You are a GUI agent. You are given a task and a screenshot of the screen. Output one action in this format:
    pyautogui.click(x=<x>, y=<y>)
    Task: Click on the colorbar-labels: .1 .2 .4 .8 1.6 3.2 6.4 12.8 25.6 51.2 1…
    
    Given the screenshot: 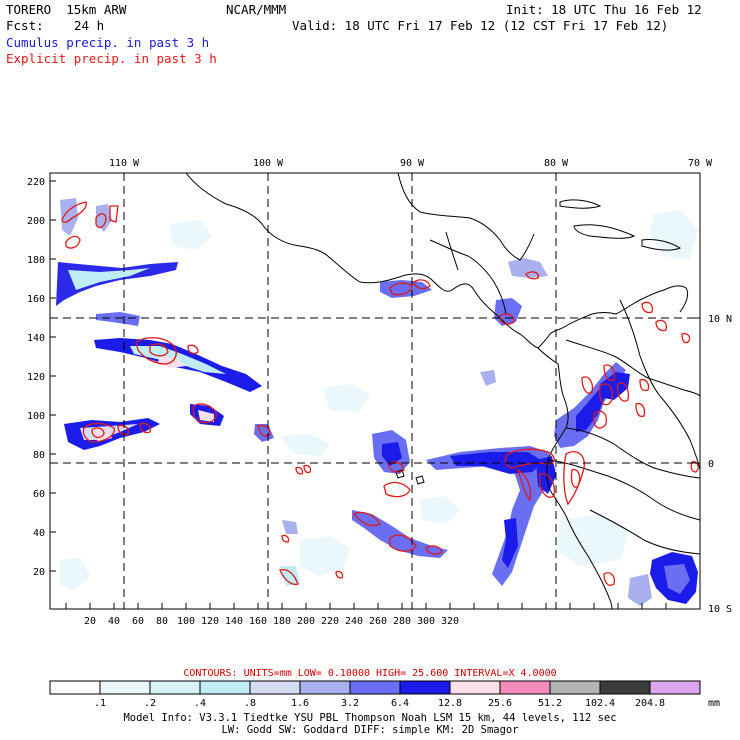 What is the action you would take?
    pyautogui.click(x=407, y=703)
    